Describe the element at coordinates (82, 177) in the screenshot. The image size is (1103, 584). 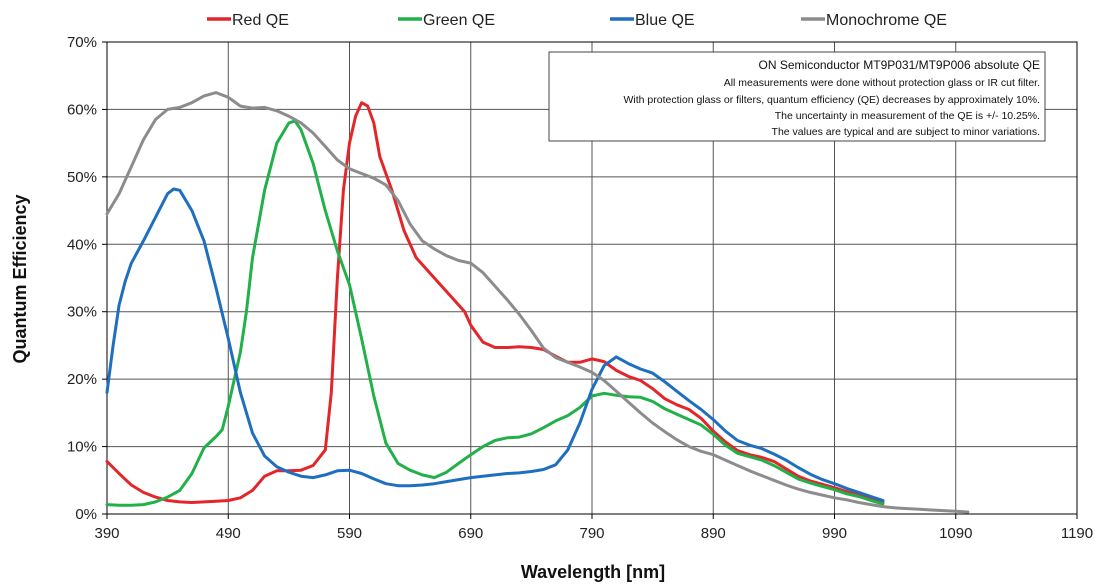
I see `y-tick-label: 50%` at that location.